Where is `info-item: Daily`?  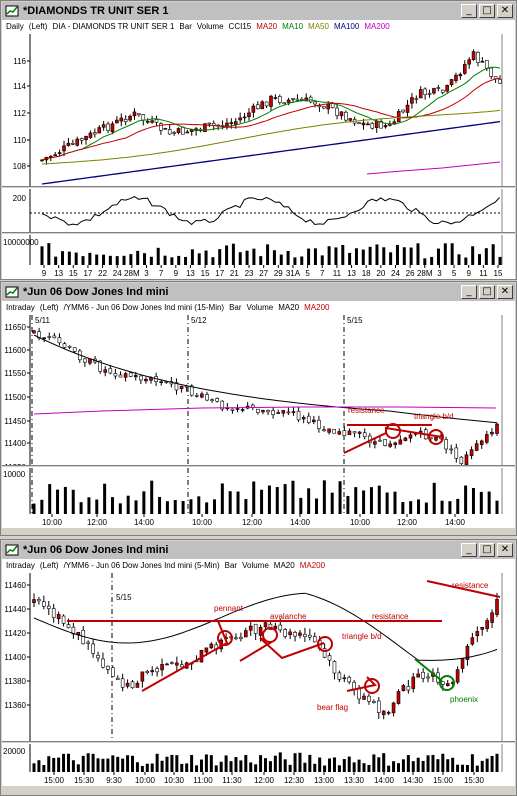
info-item: Daily is located at coordinates (15, 26).